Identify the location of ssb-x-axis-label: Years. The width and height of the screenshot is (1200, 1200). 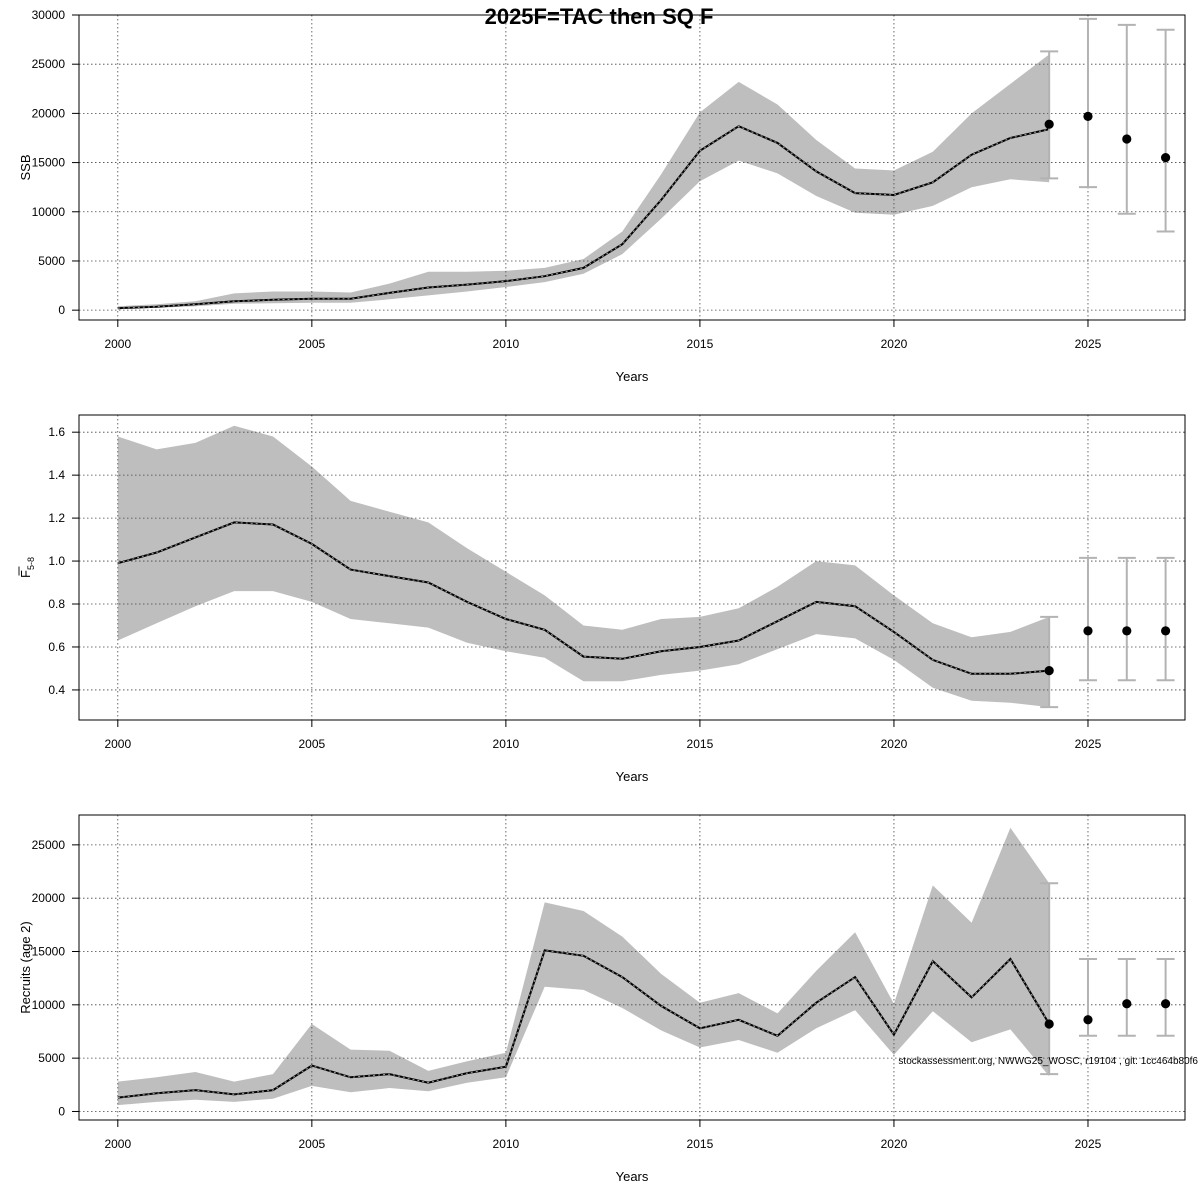
(632, 376).